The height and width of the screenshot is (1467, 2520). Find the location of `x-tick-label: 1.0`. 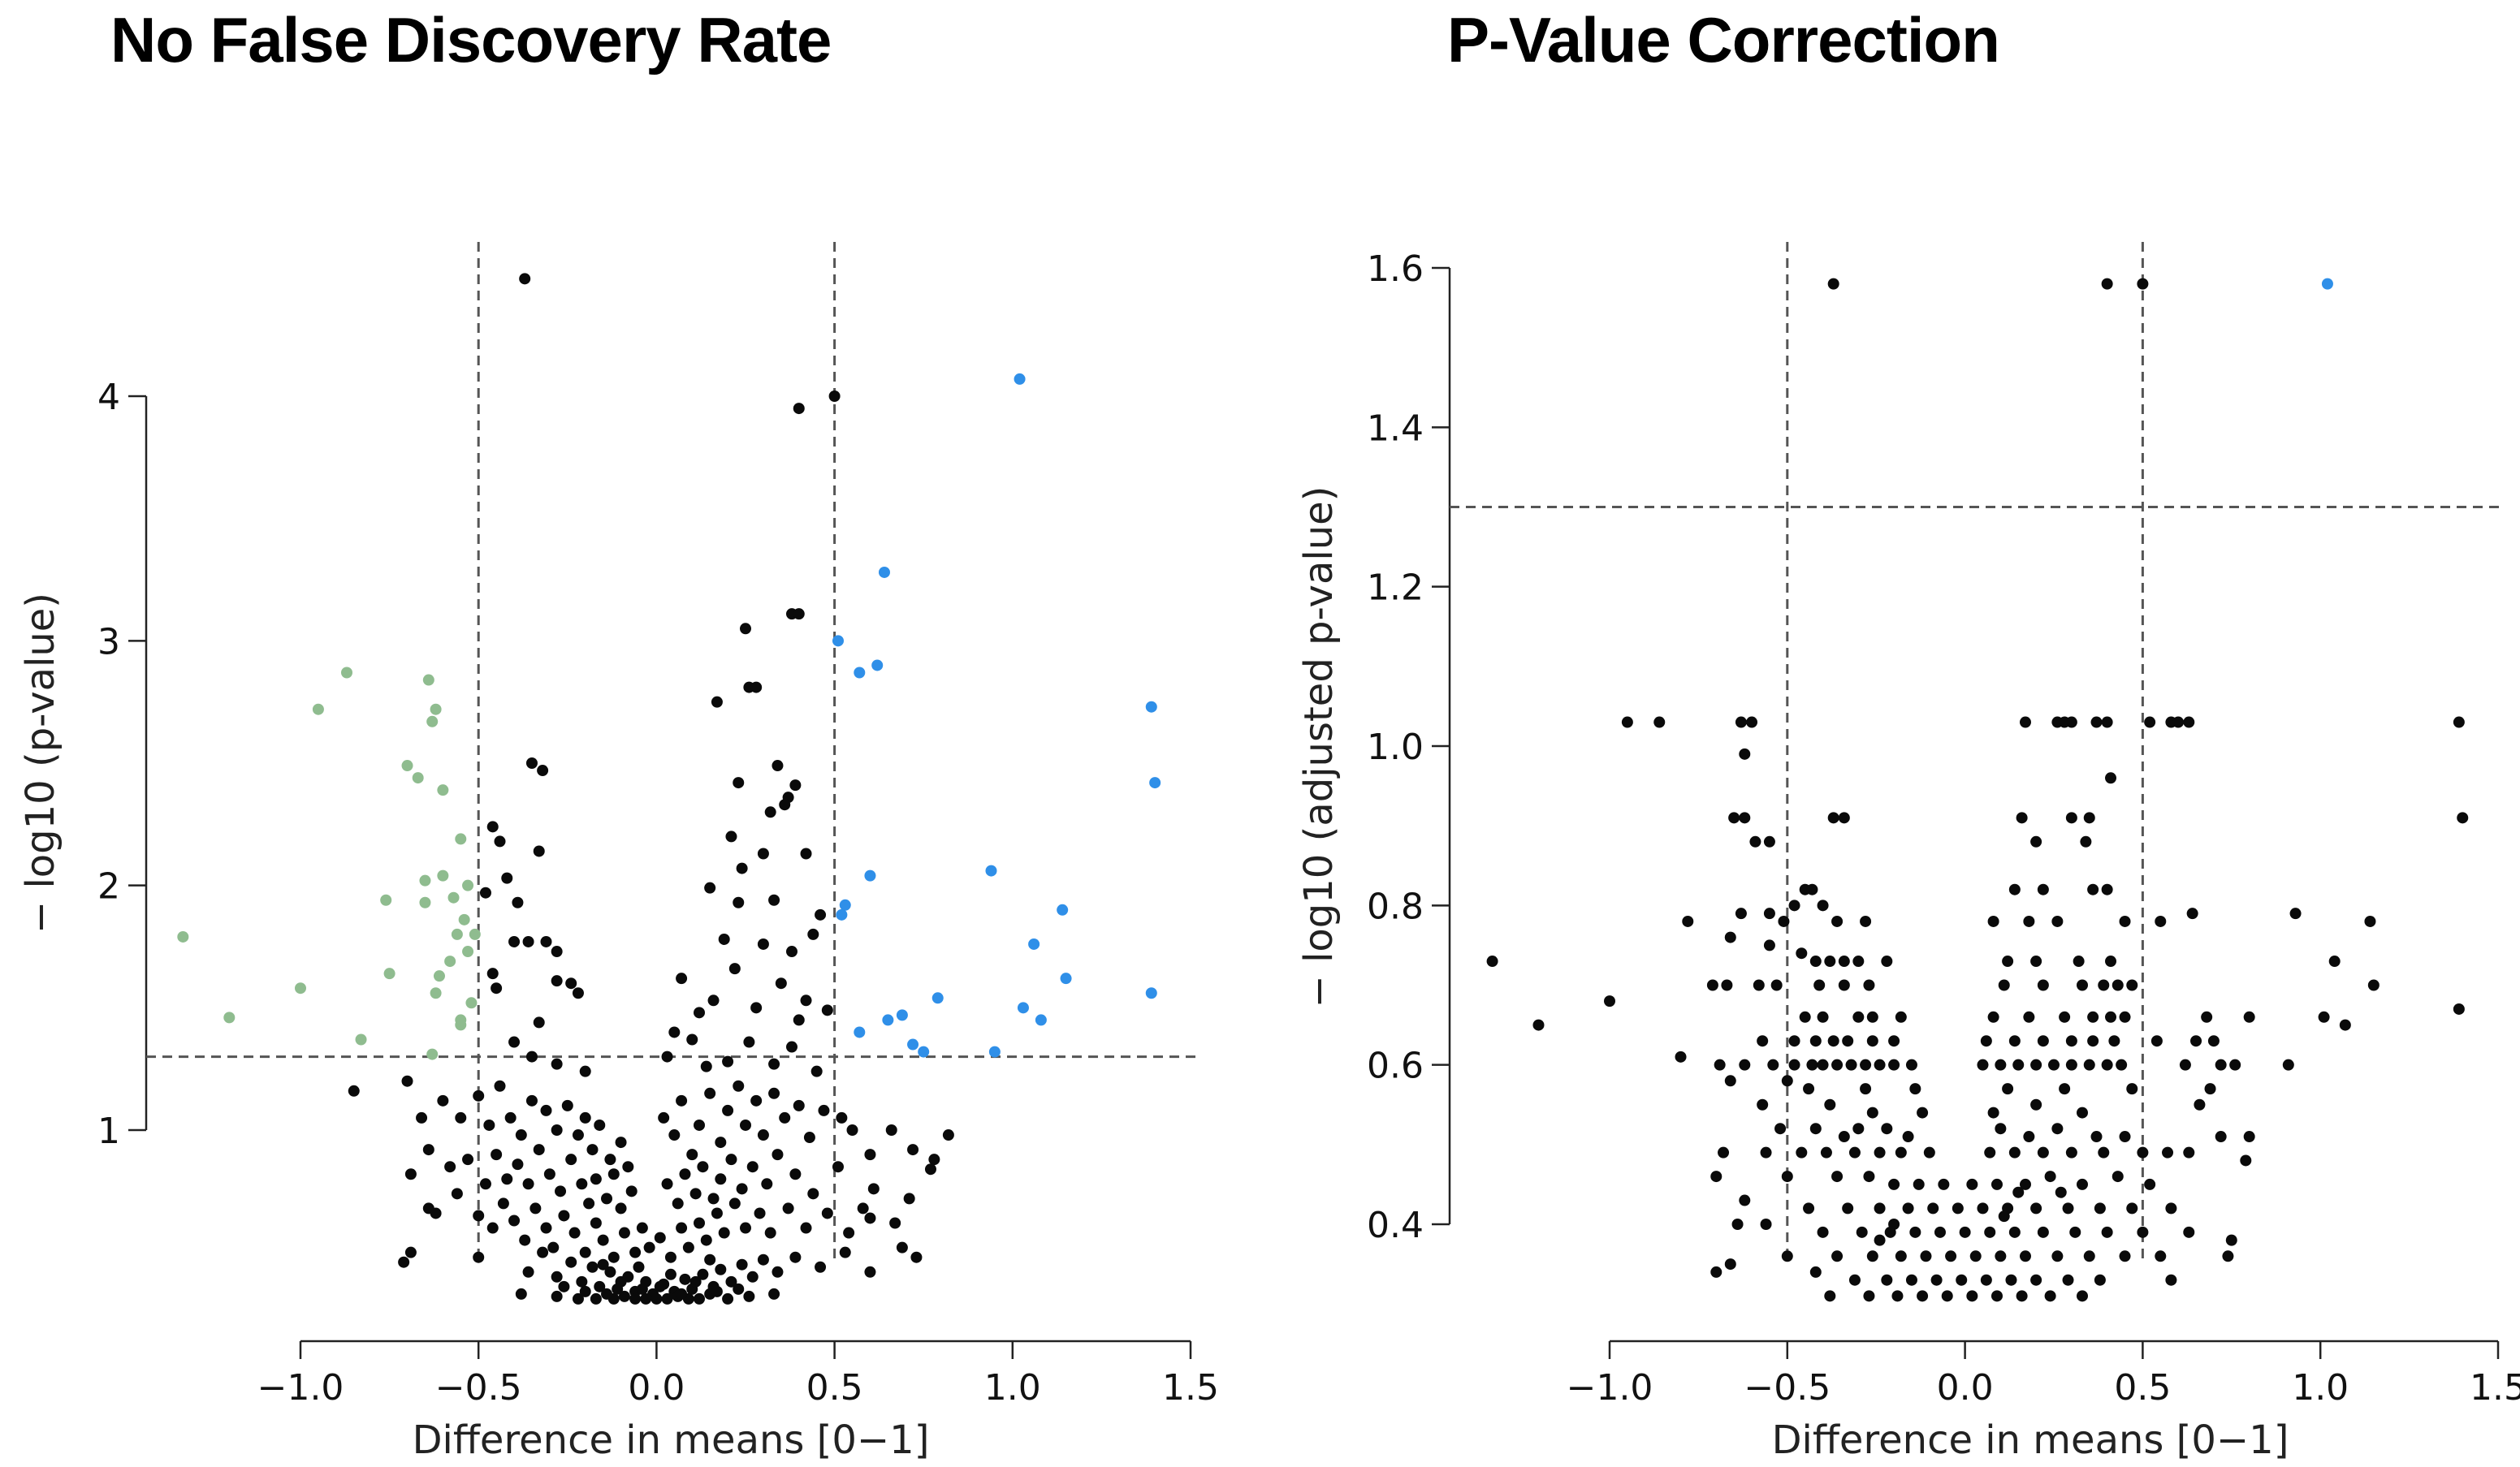

x-tick-label: 1.0 is located at coordinates (2320, 1388).